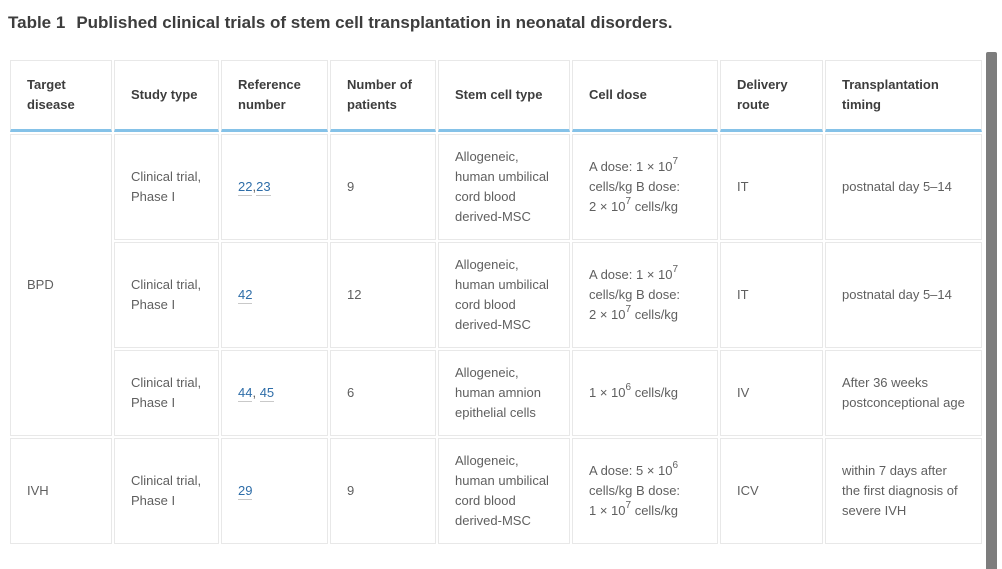 The height and width of the screenshot is (569, 1002). I want to click on reference-cell: 44, 45, so click(274, 393).